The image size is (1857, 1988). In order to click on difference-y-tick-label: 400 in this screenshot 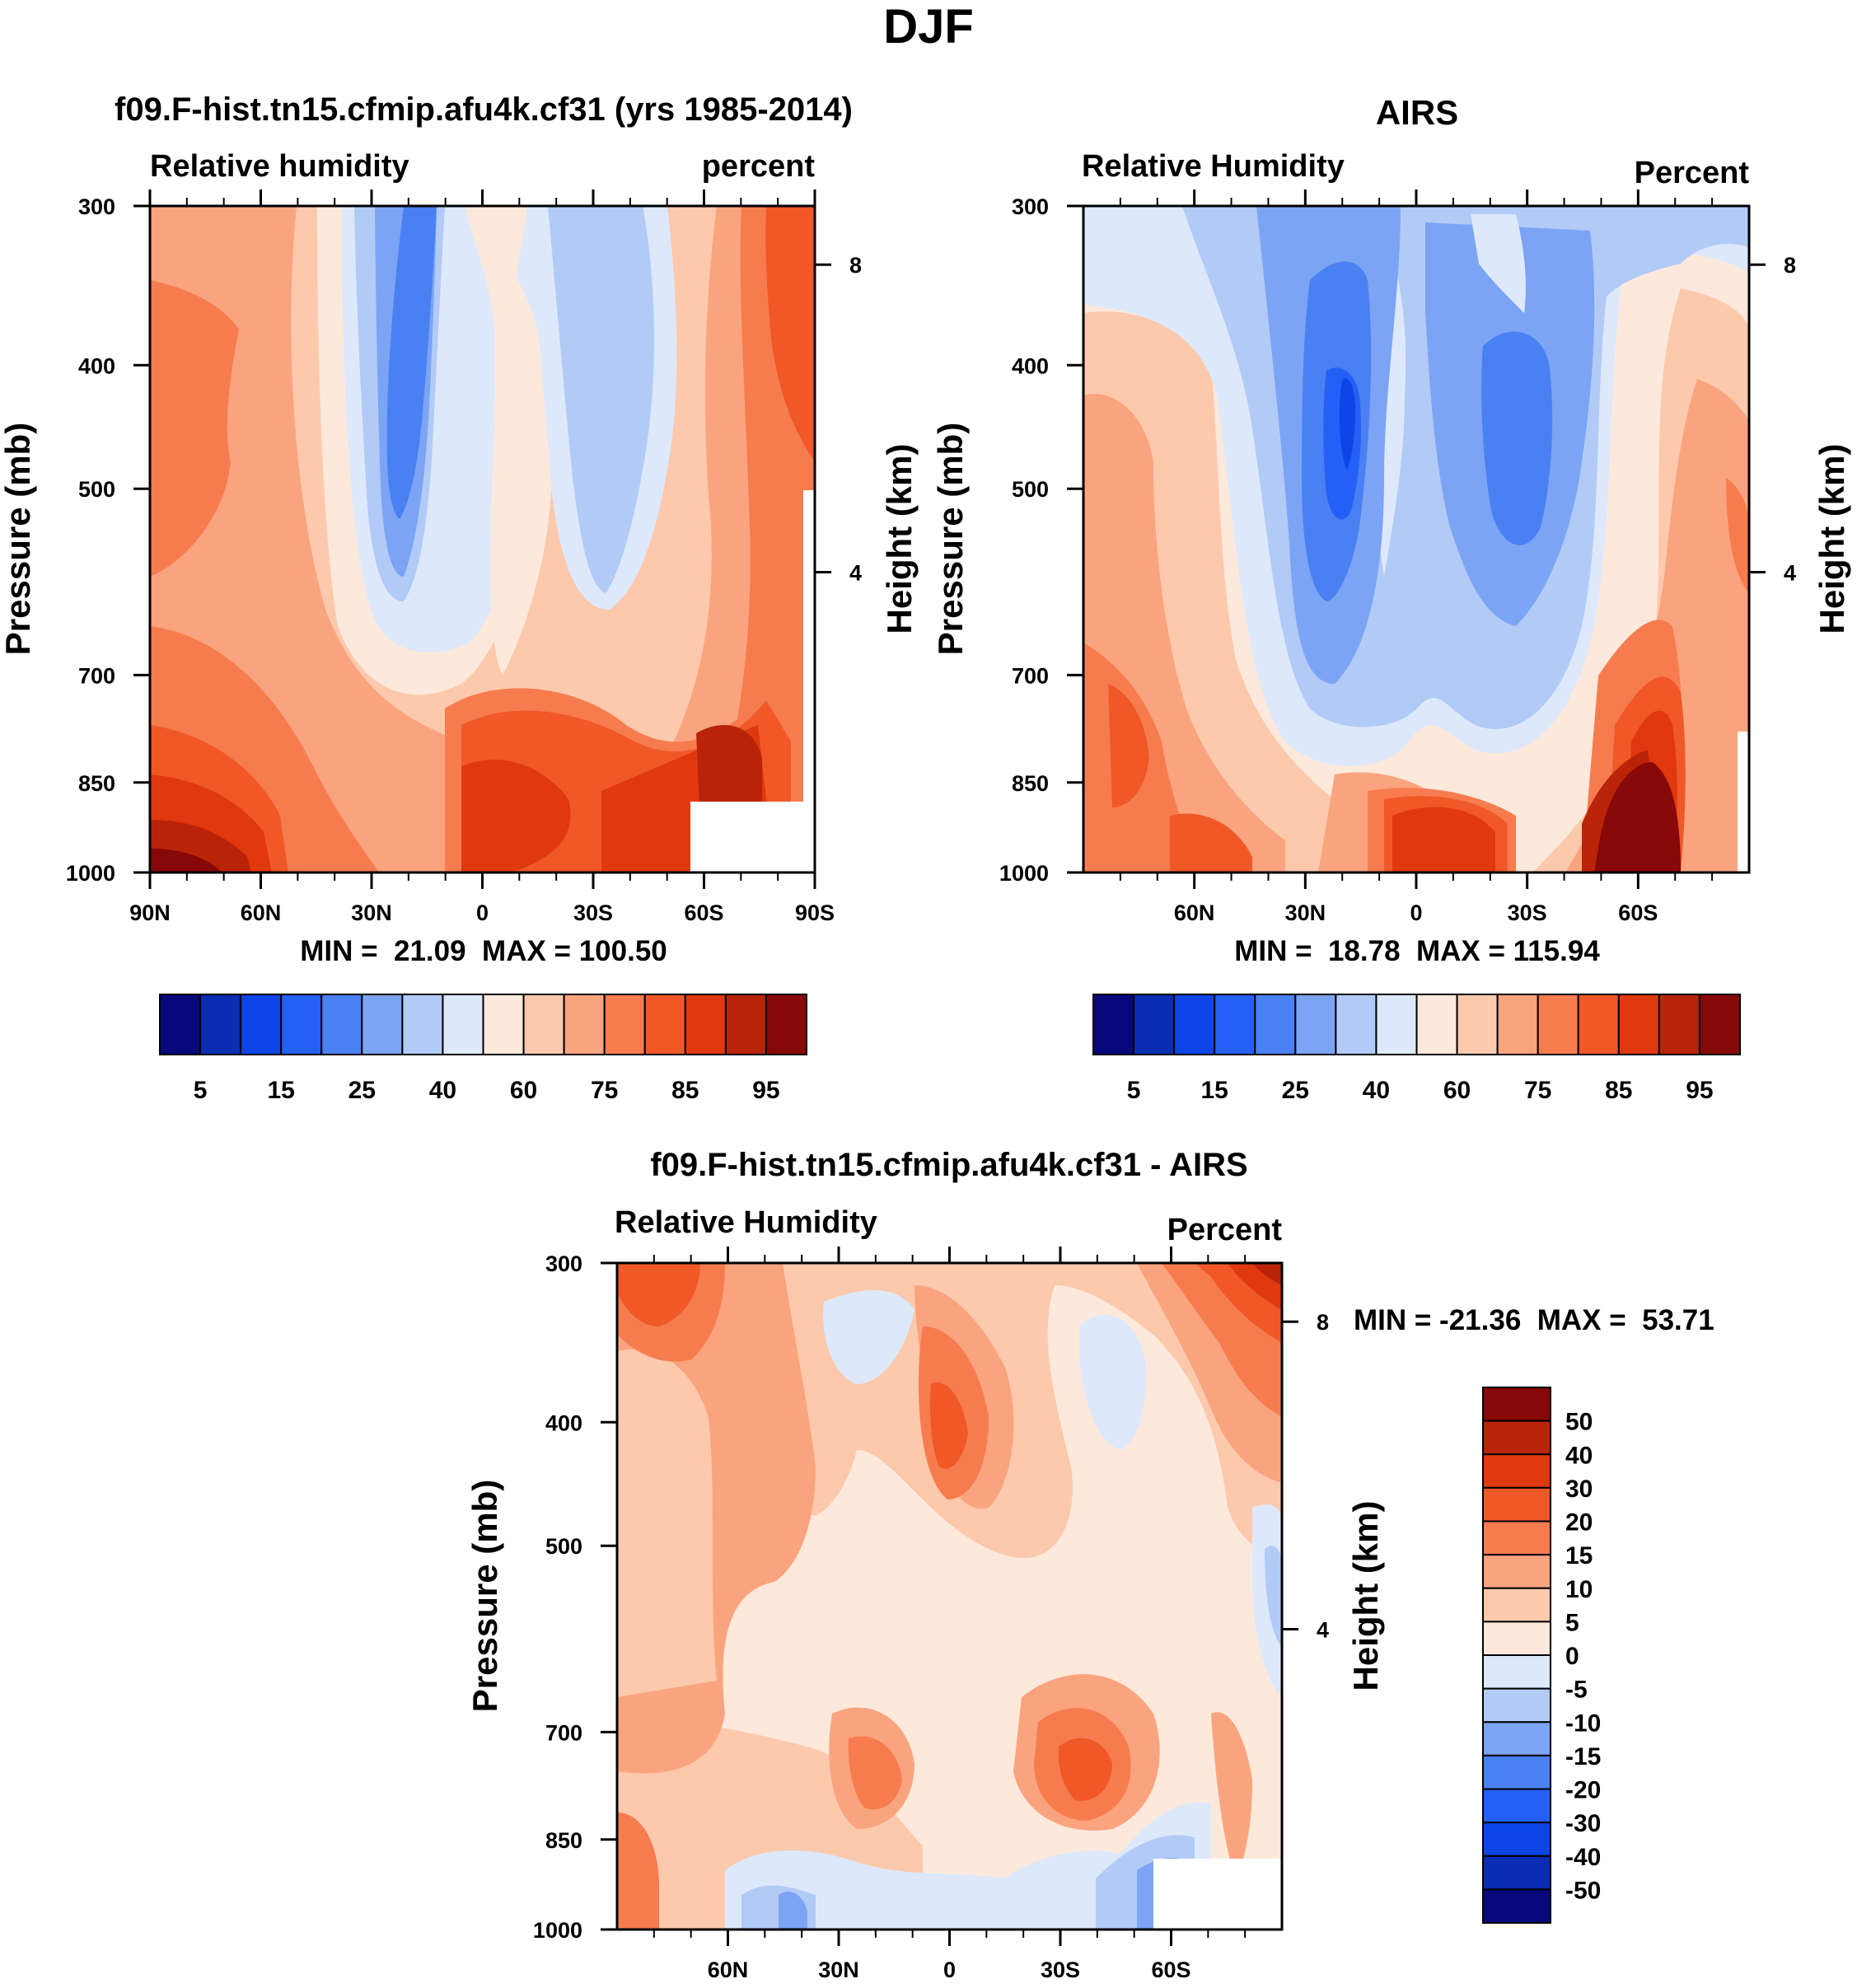, I will do `click(563, 1422)`.